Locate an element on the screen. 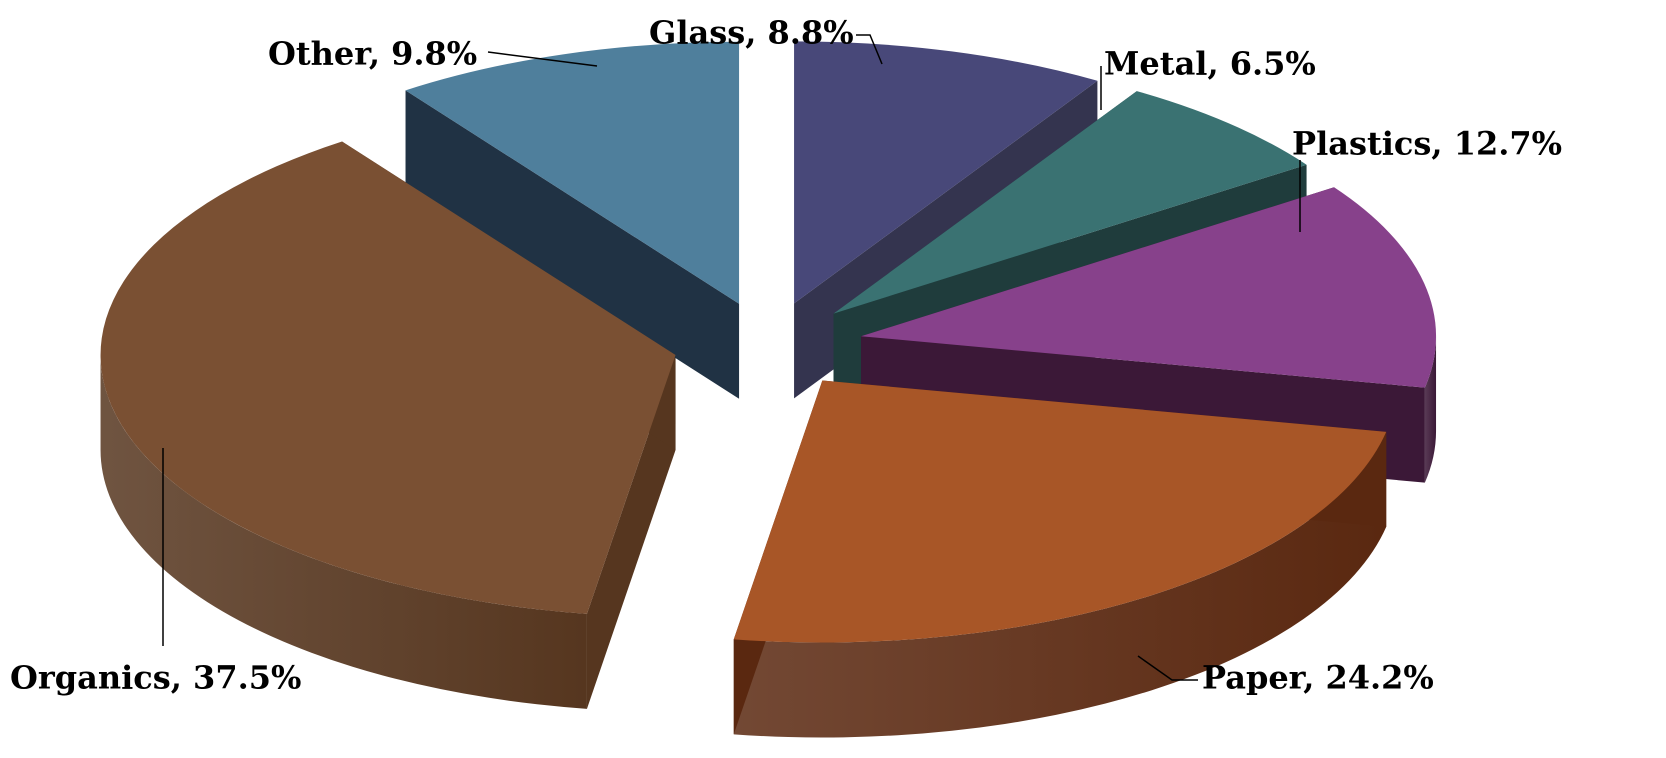 Image resolution: width=1666 pixels, height=758 pixels. data-label-metal: Metal, 6.5% is located at coordinates (1210, 64).